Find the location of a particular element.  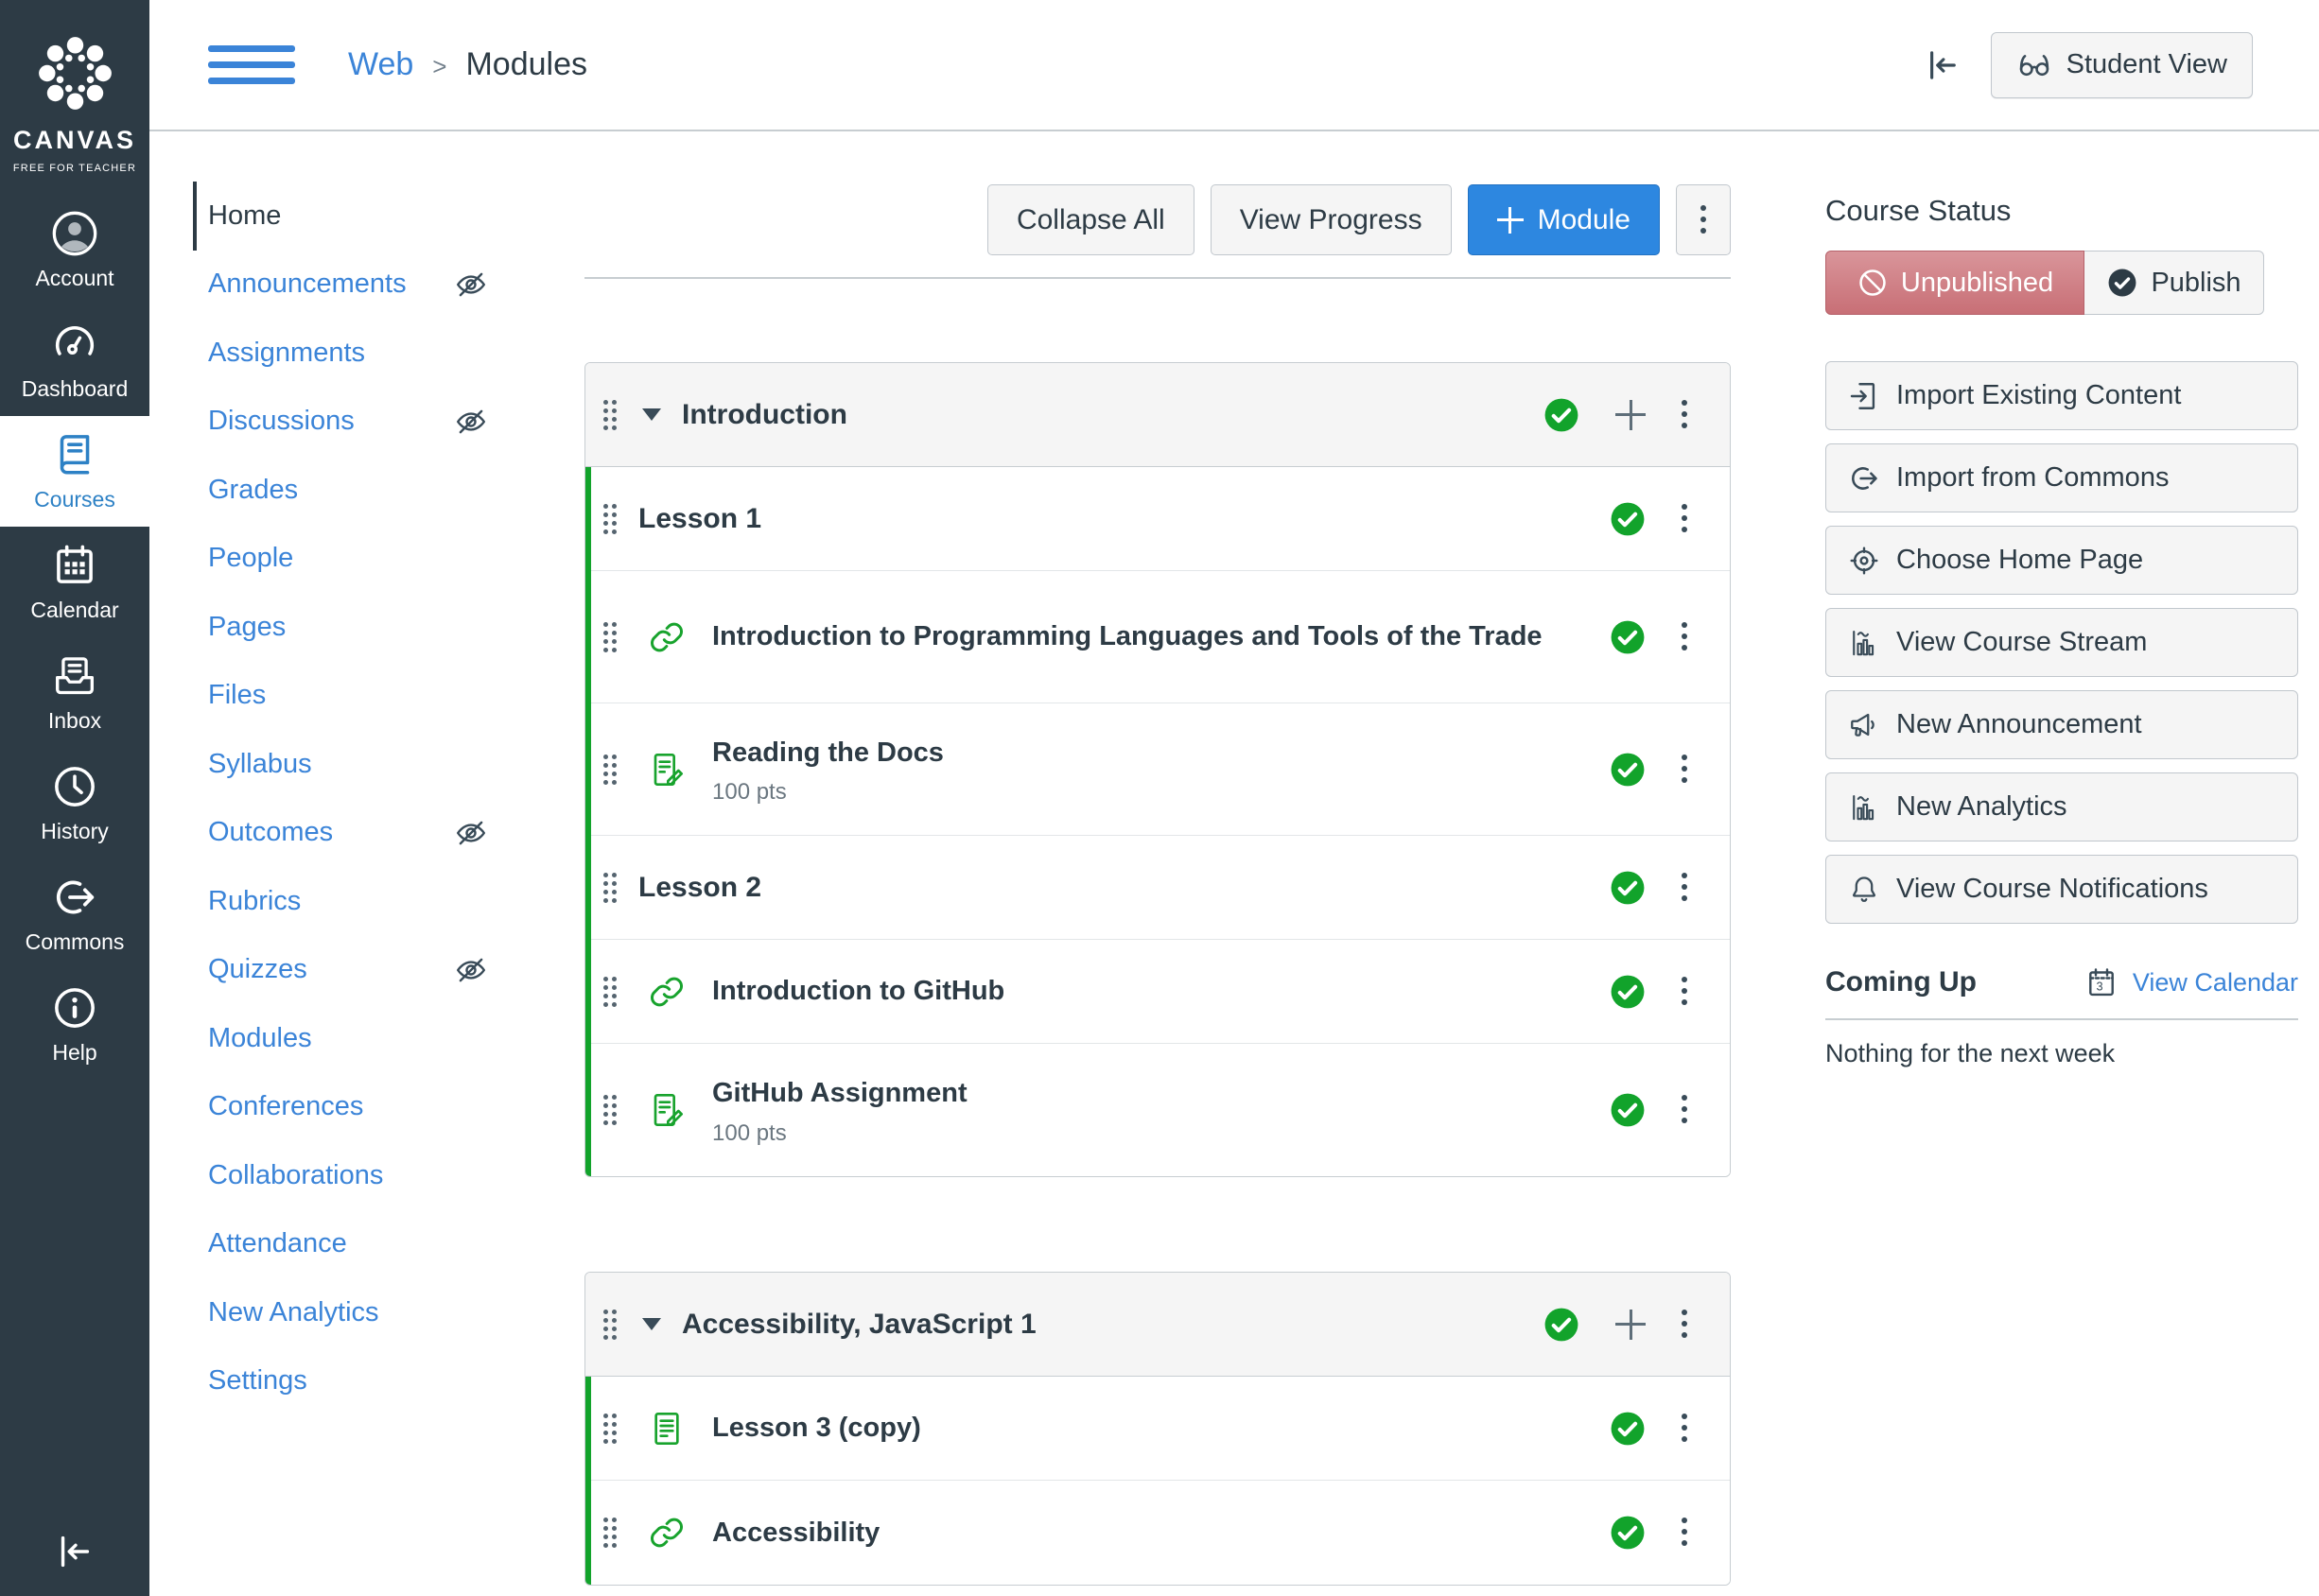

item-title-link: Lesson 3 (copy) is located at coordinates (816, 1428).